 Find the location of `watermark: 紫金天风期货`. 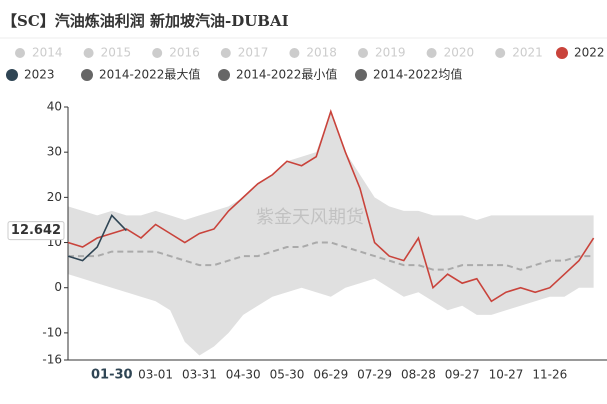

watermark: 紫金天风期货 is located at coordinates (310, 217).